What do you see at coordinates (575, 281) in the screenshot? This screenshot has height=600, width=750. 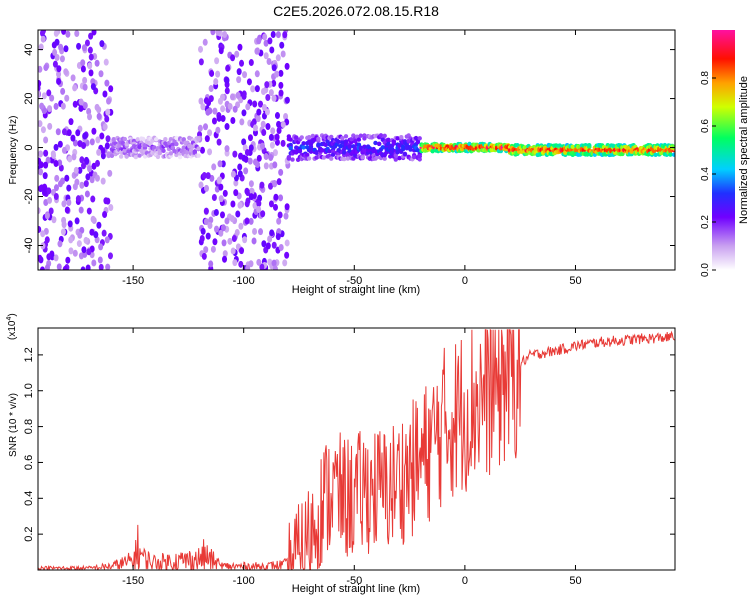 I see `x-tick-label: 50` at bounding box center [575, 281].